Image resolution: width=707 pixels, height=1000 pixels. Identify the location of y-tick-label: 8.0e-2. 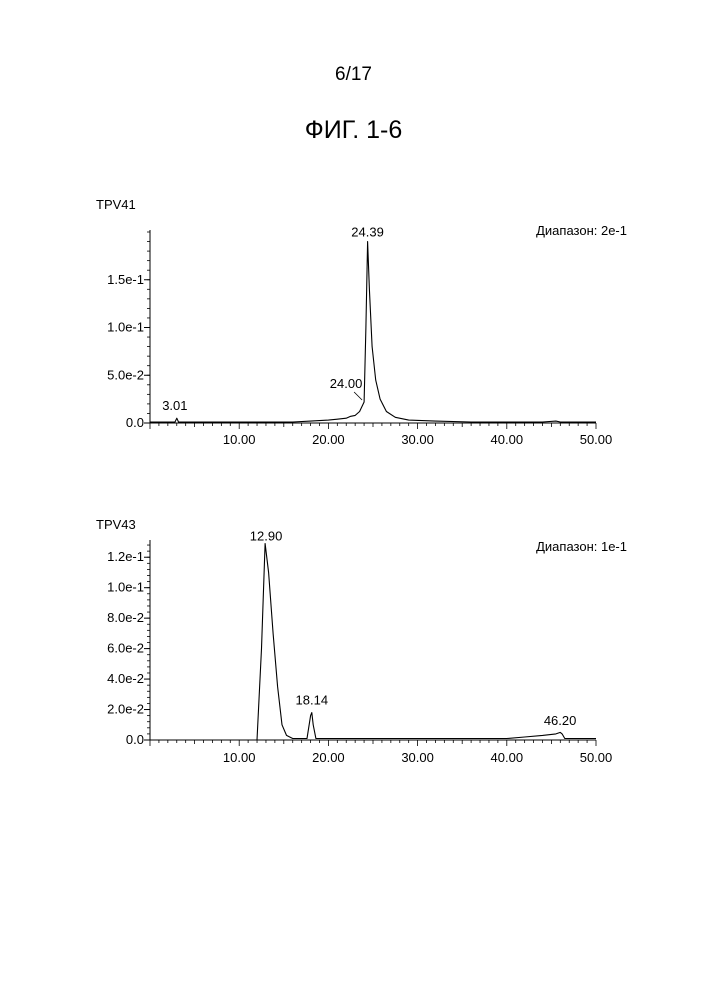
(125, 617).